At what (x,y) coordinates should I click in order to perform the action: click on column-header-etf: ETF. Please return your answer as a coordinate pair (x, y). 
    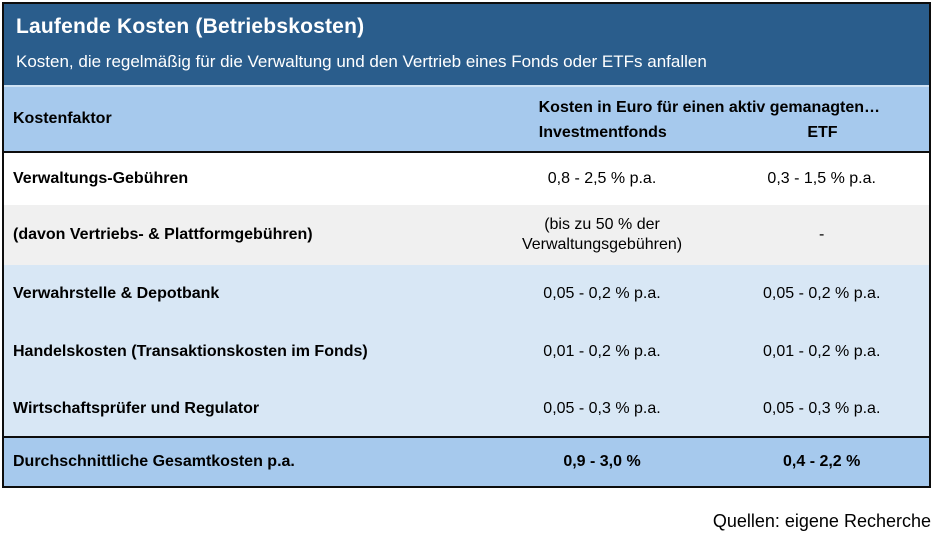
    Looking at the image, I should click on (822, 132).